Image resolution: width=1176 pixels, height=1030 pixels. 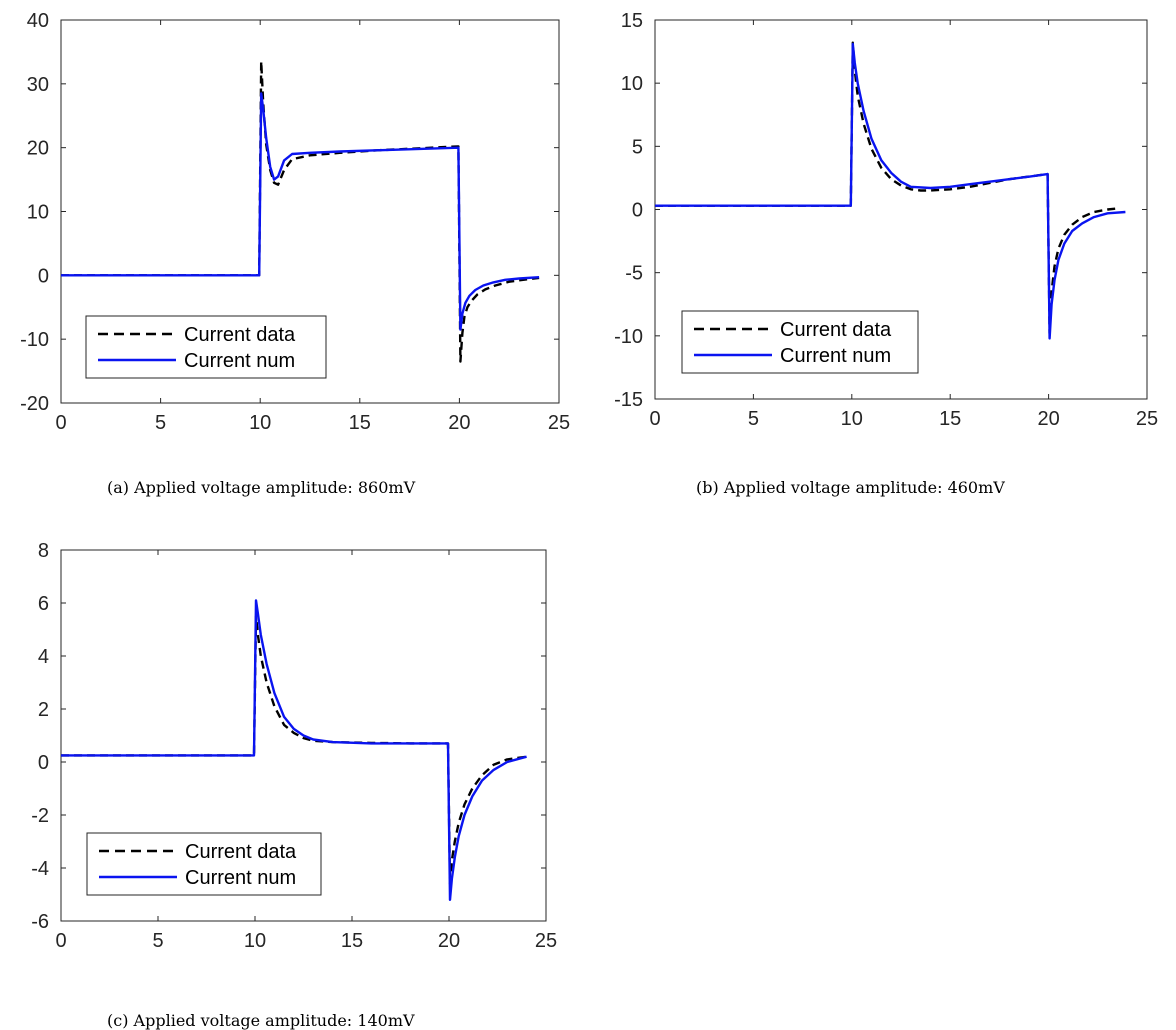 I want to click on x-tick-label-b: 25, so click(x=1147, y=419).